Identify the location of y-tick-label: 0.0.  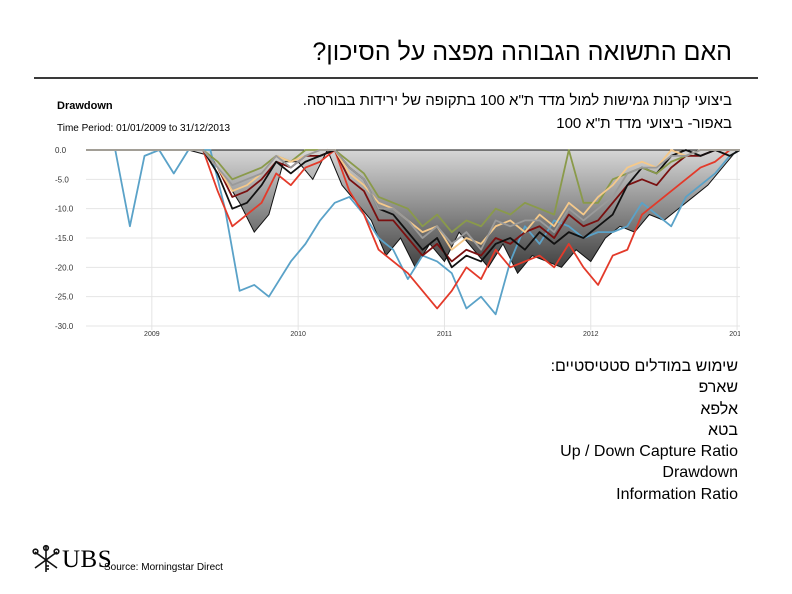
(61, 150).